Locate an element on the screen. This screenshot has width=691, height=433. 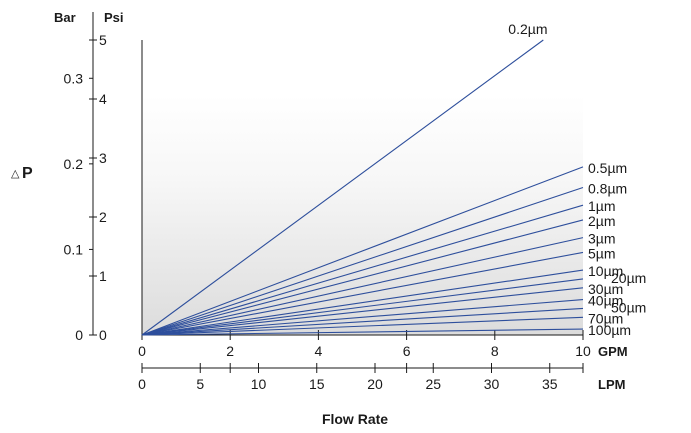
series-label: 0.5µm is located at coordinates (607, 168).